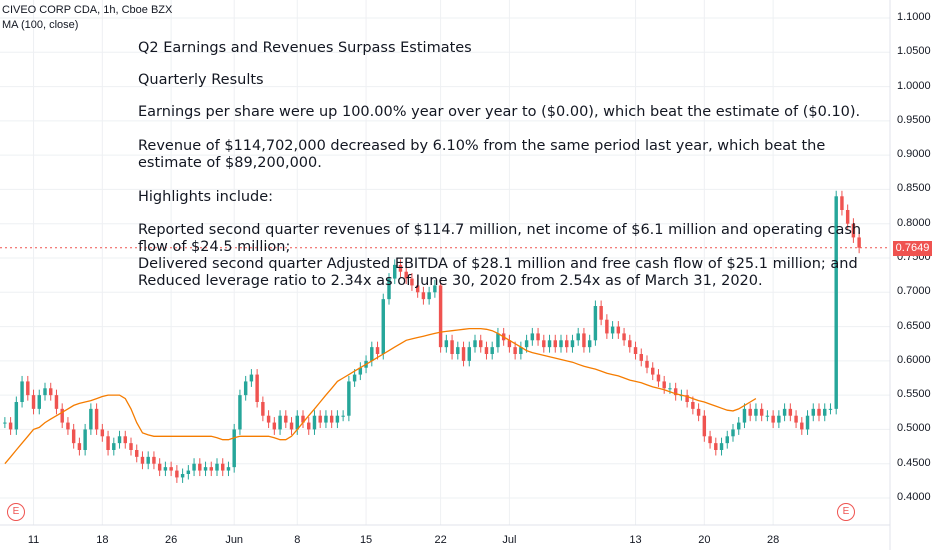  Describe the element at coordinates (914, 394) in the screenshot. I see `price-tick-label: 0.5500` at that location.